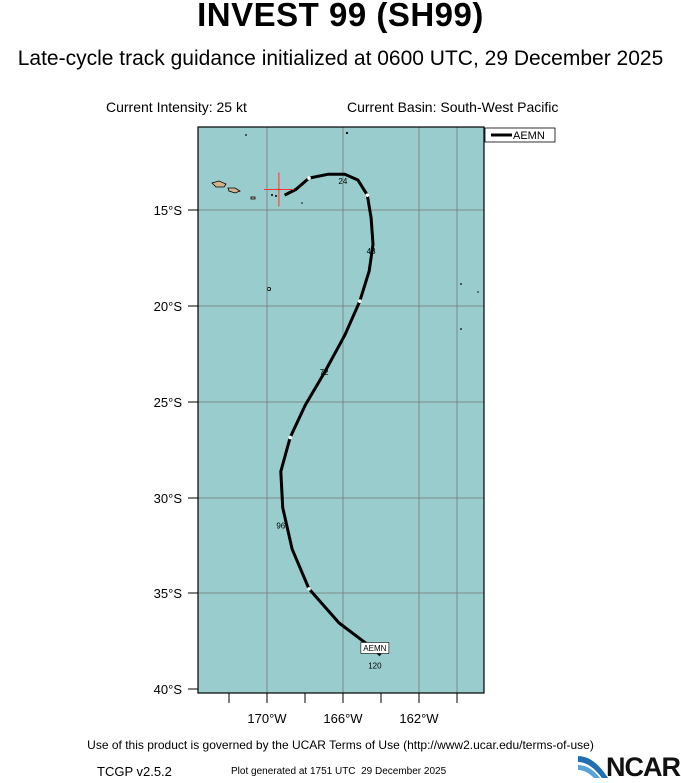 The height and width of the screenshot is (783, 681). What do you see at coordinates (176, 107) in the screenshot?
I see `current-intensity: Current Intensity: 25 kt` at bounding box center [176, 107].